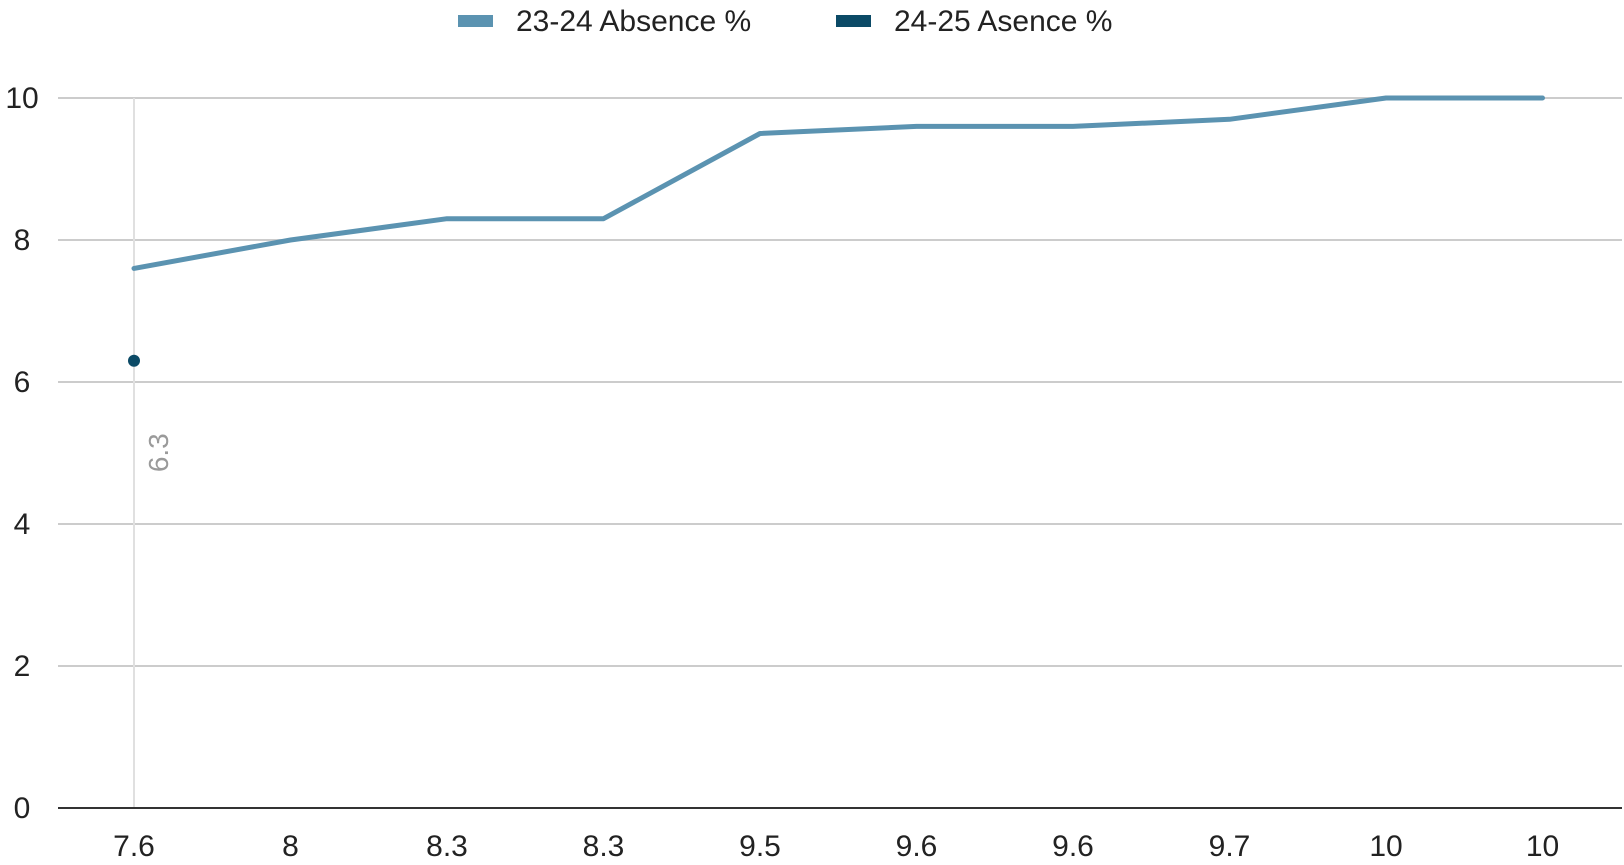  I want to click on x-tick-label: 7.6, so click(134, 846).